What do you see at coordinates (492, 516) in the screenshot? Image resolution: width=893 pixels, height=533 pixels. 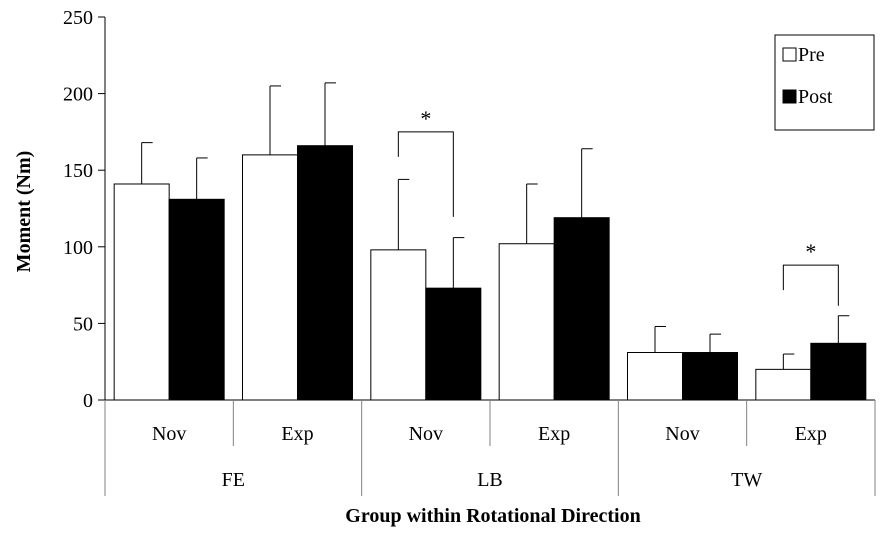 I see `x-axis-title: Group within Rotational Direction` at bounding box center [492, 516].